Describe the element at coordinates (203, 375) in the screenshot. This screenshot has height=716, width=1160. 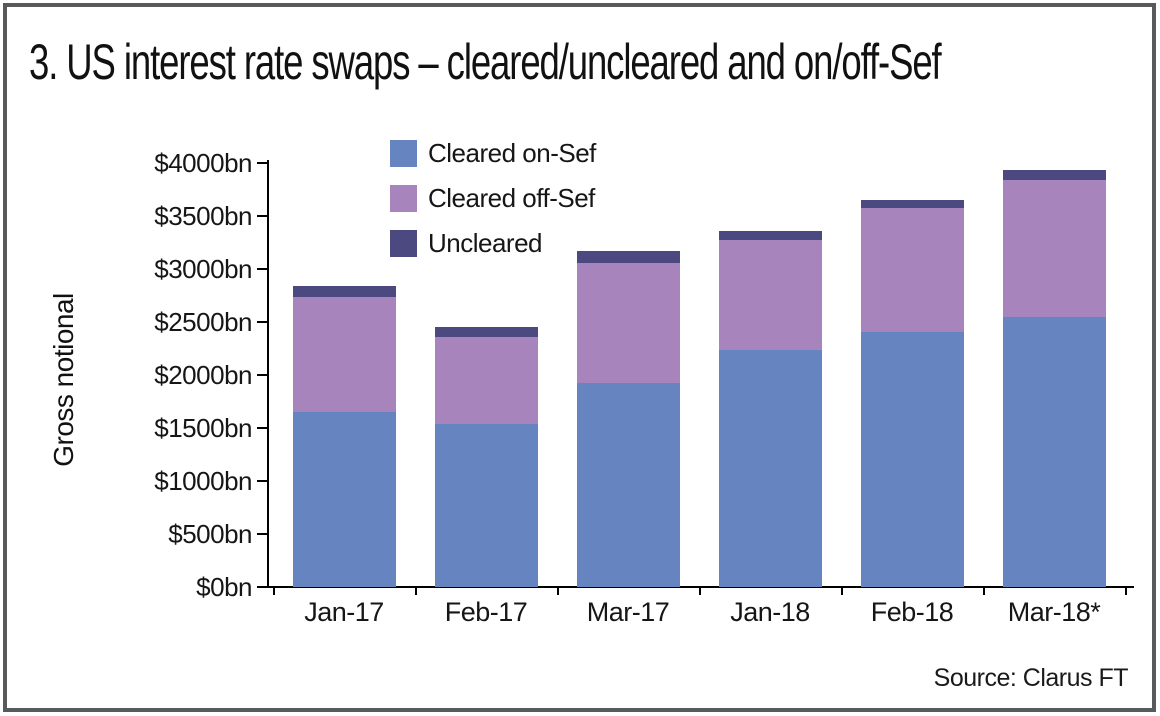
I see `y-tick-label: $2000bn` at that location.